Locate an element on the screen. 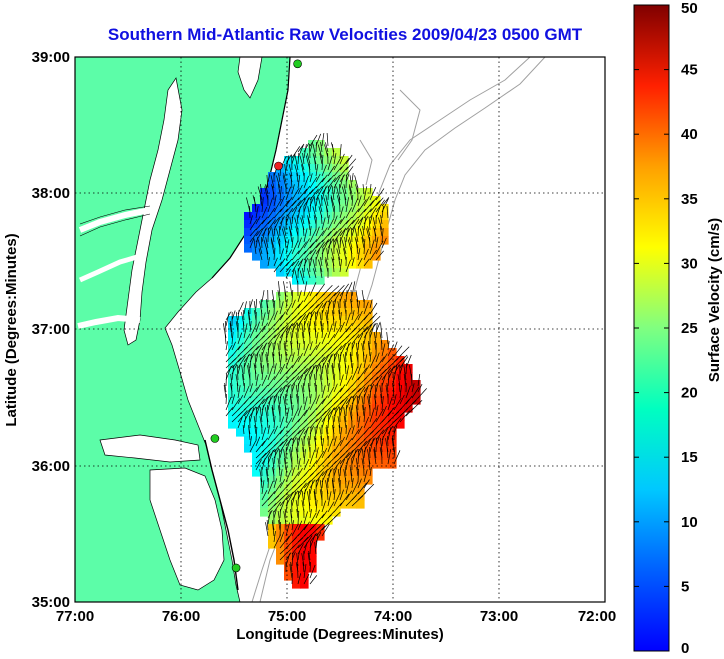  x-tick-label: 72:00 is located at coordinates (597, 616).